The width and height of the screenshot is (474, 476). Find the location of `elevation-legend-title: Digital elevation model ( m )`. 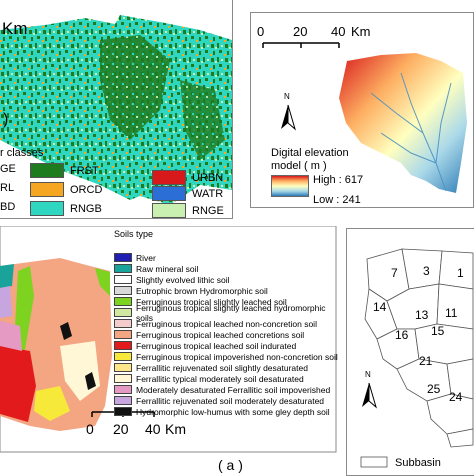

elevation-legend-title: Digital elevation model ( m ) is located at coordinates (310, 159).